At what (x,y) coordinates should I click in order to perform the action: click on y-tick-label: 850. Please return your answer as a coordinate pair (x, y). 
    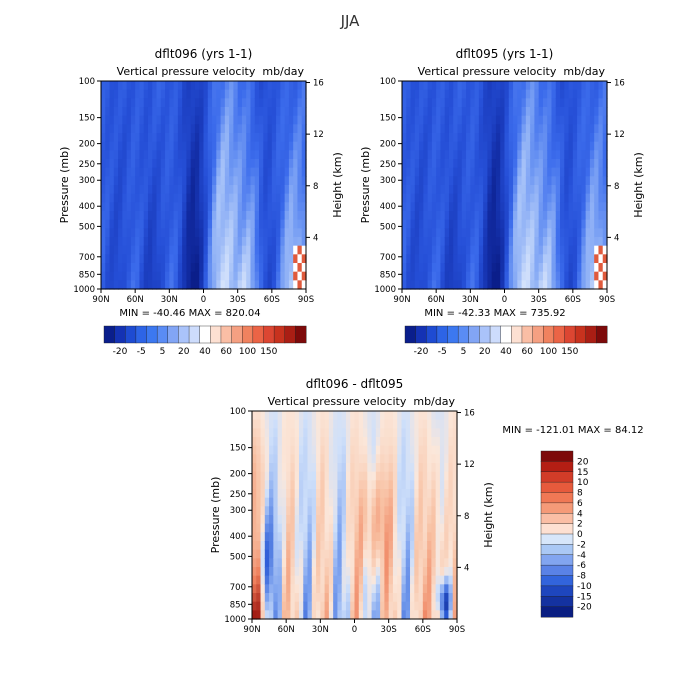
    Looking at the image, I should click on (87, 275).